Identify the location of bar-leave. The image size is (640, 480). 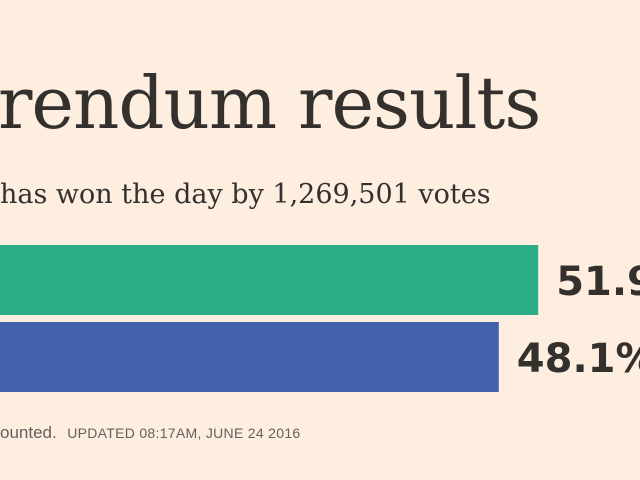
(269, 280).